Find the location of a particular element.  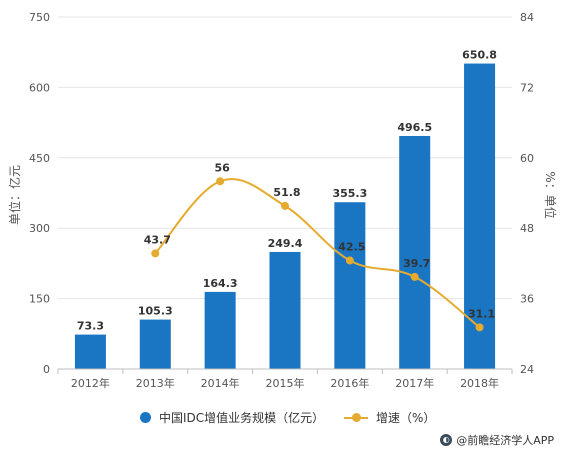

line-data-label: 31.1 is located at coordinates (481, 313).